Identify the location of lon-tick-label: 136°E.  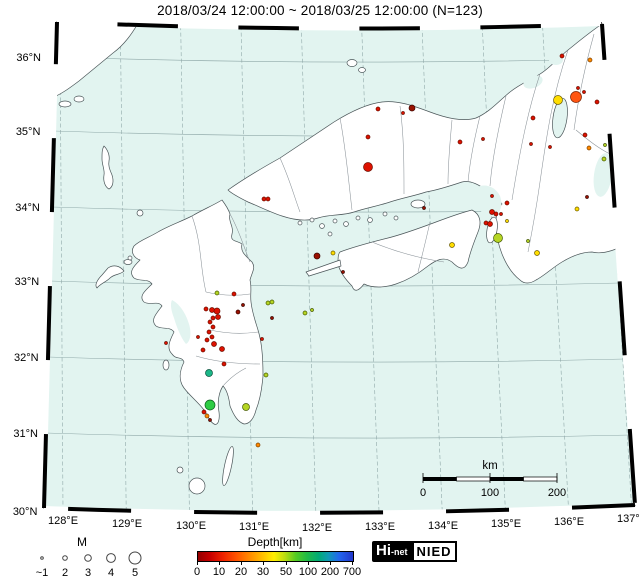
(569, 522).